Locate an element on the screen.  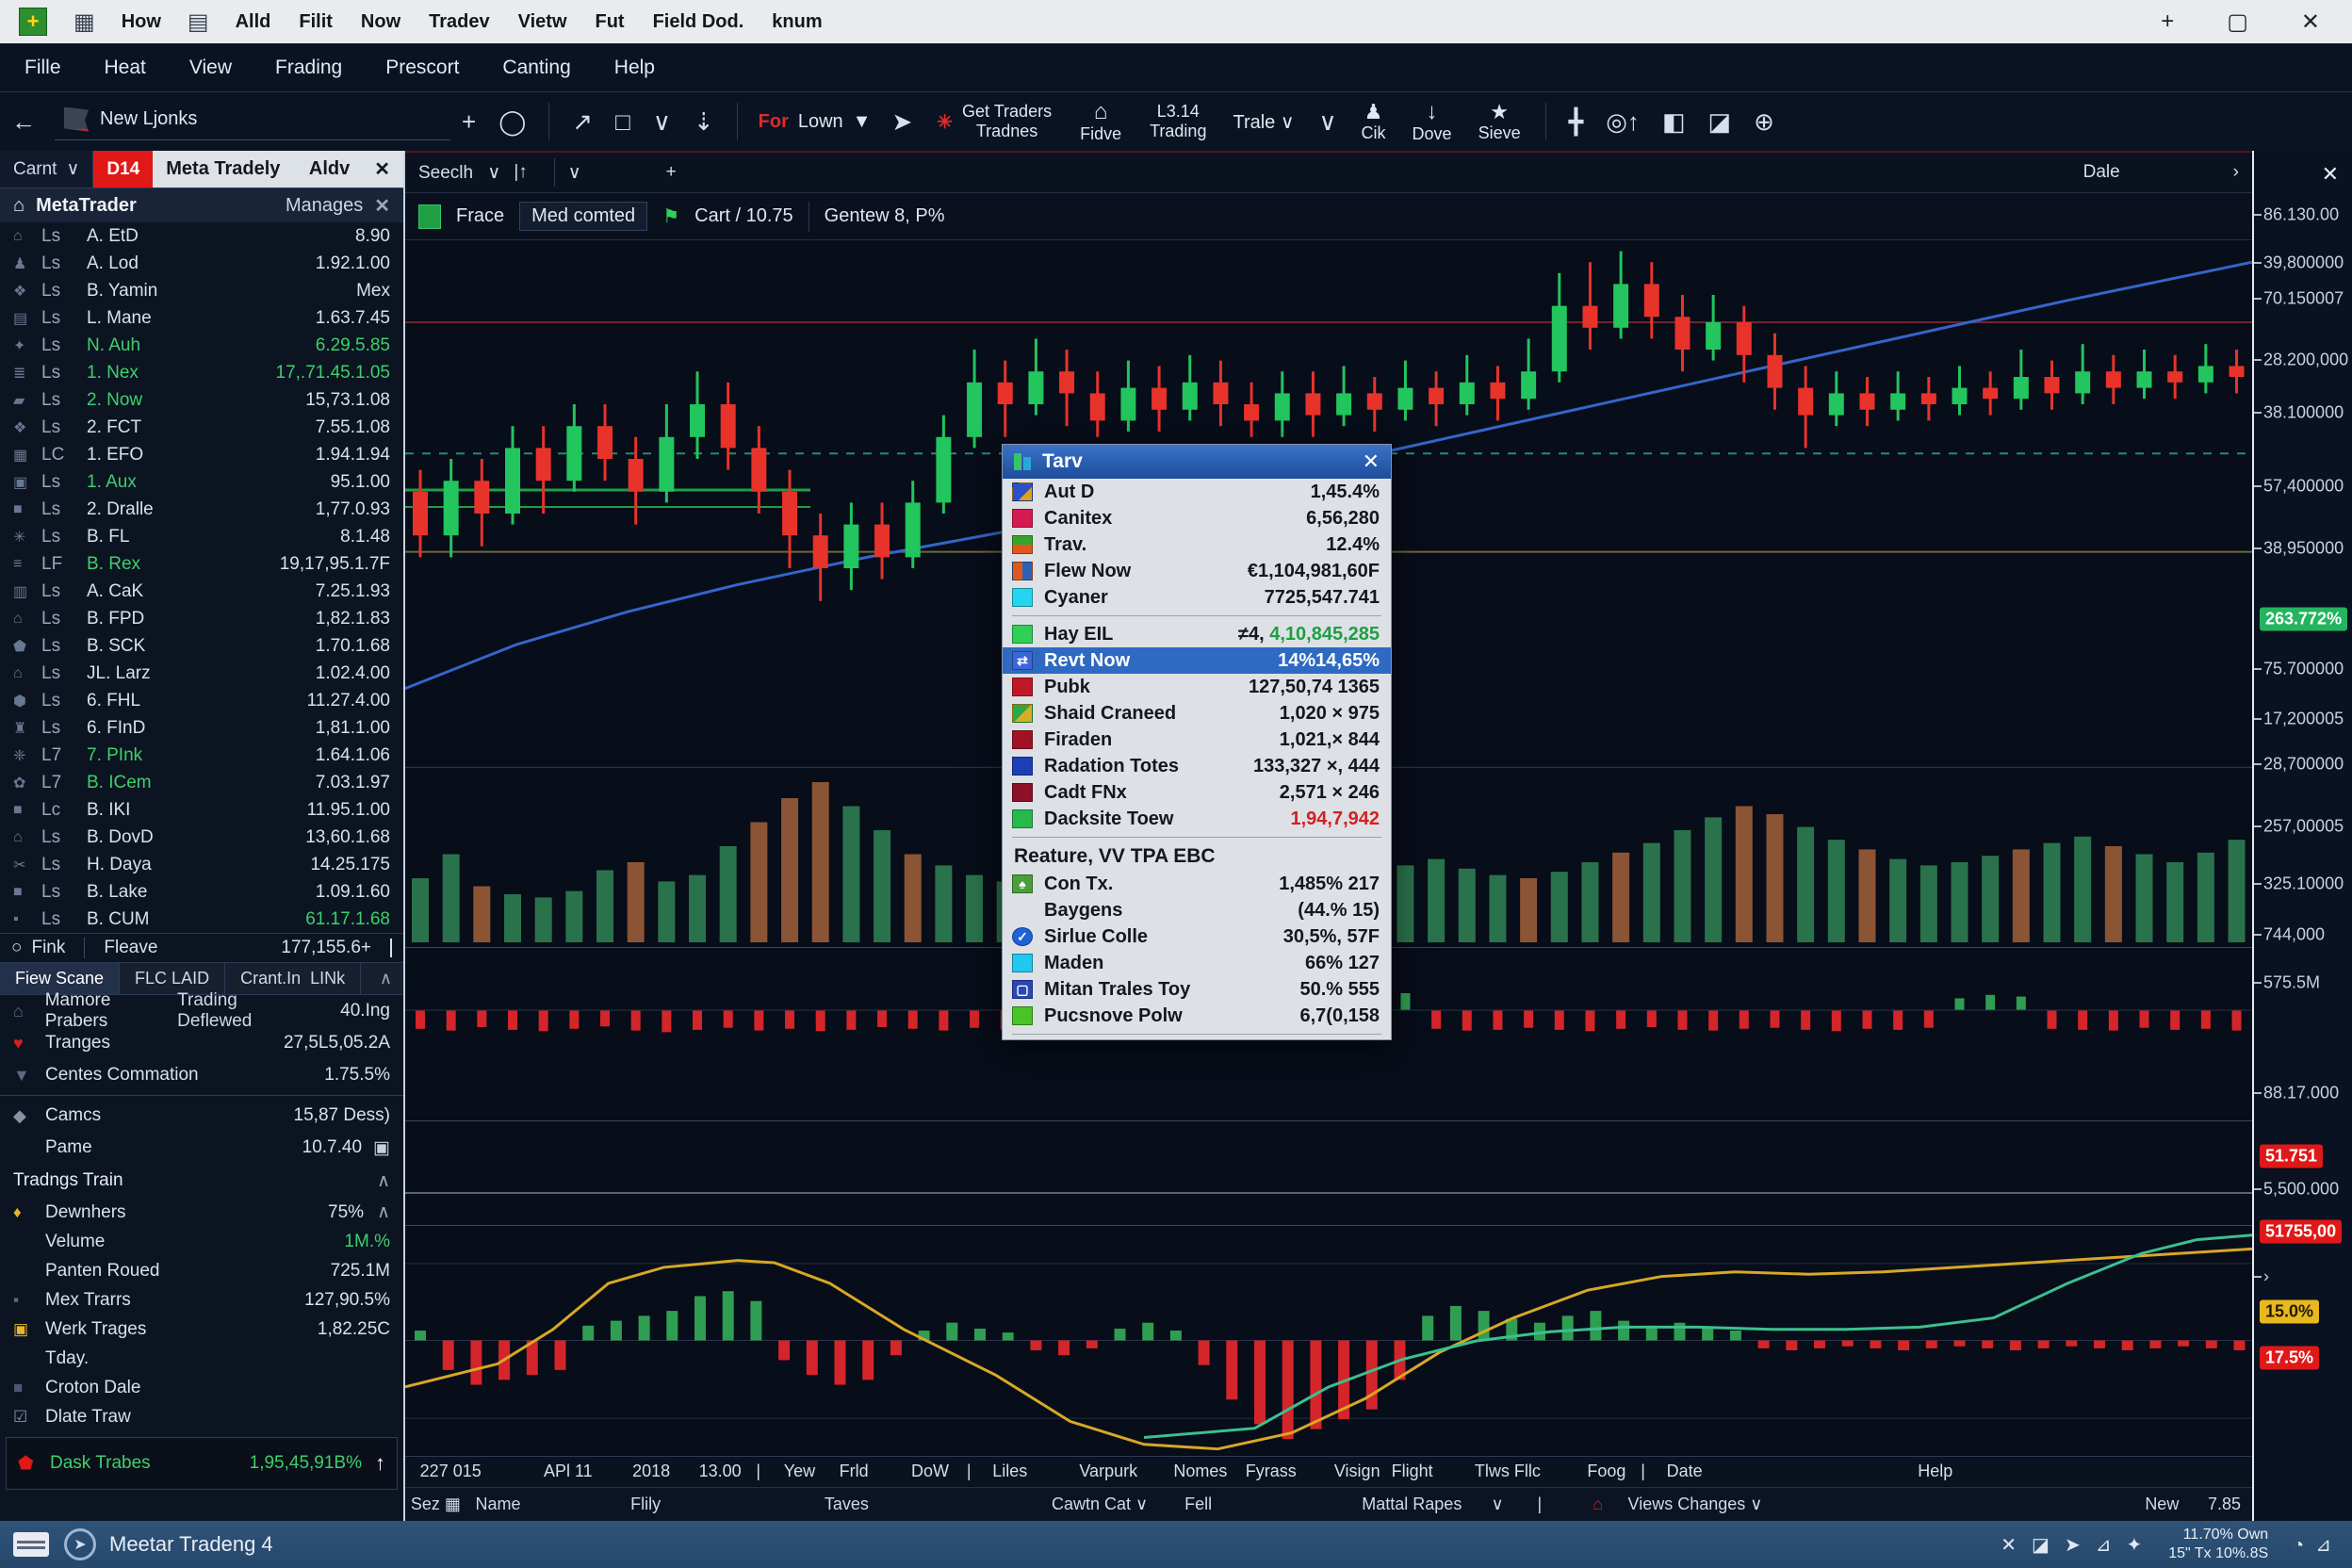
menubar-item: Fille is located at coordinates (43, 67).